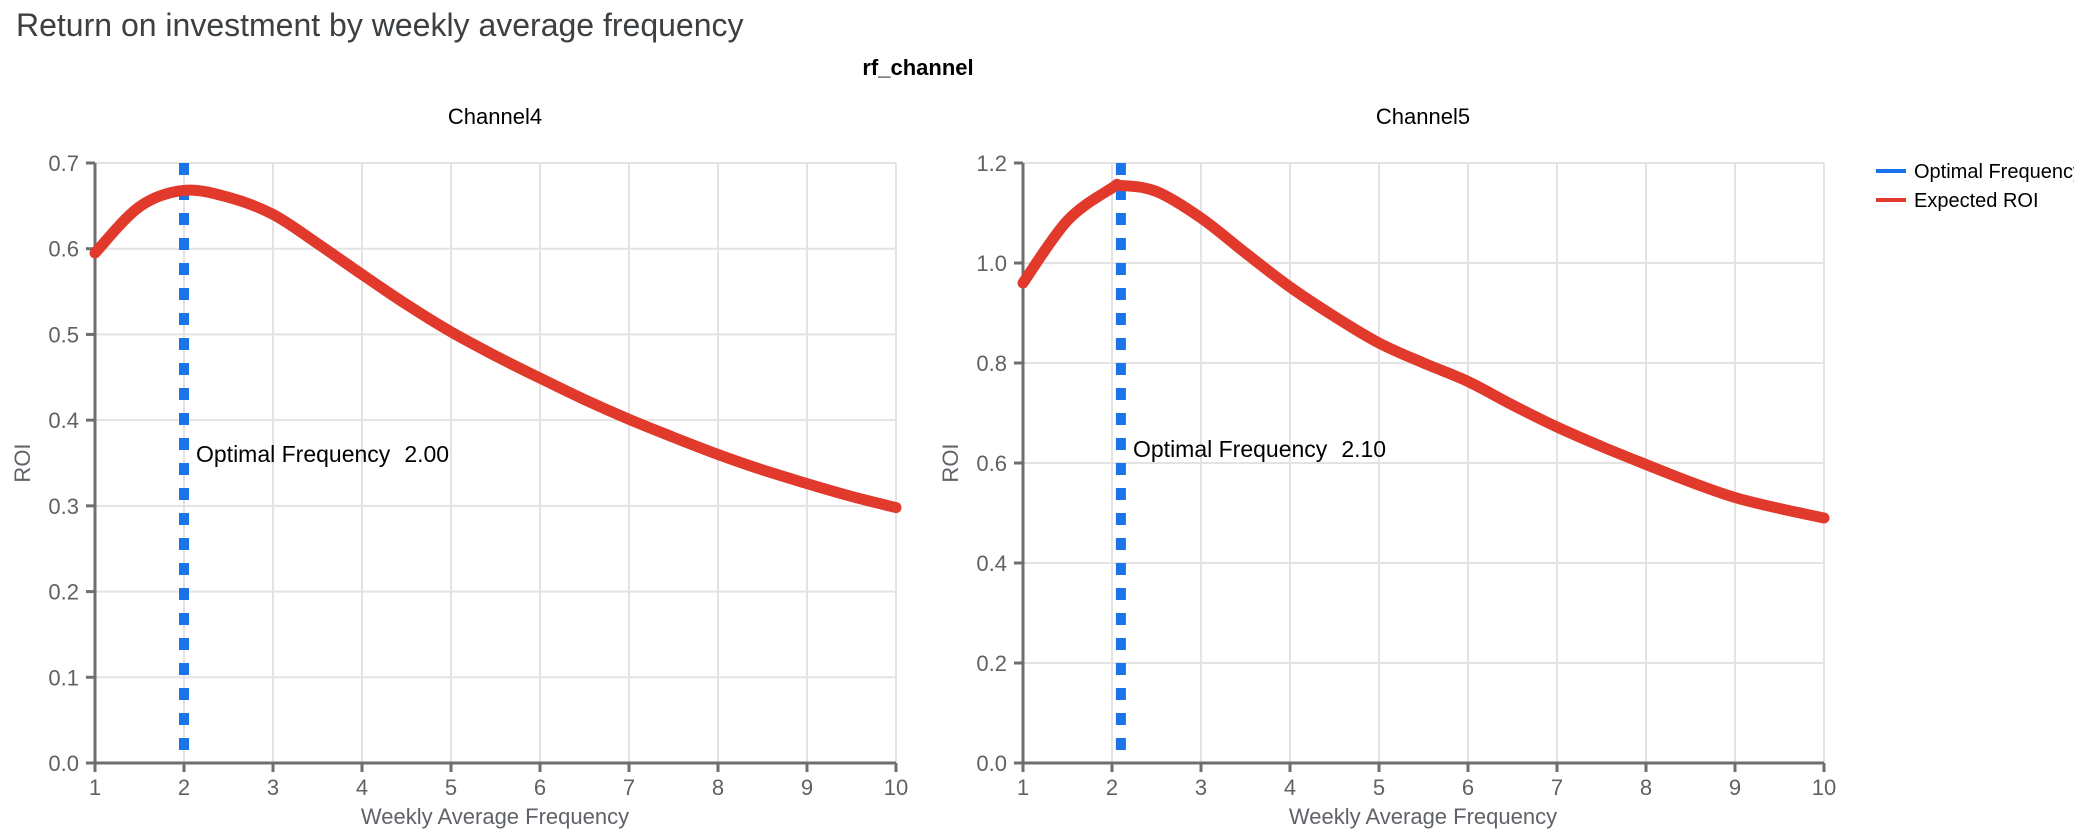 The width and height of the screenshot is (2074, 840). I want to click on annotation-value: 2.10, so click(1363, 449).